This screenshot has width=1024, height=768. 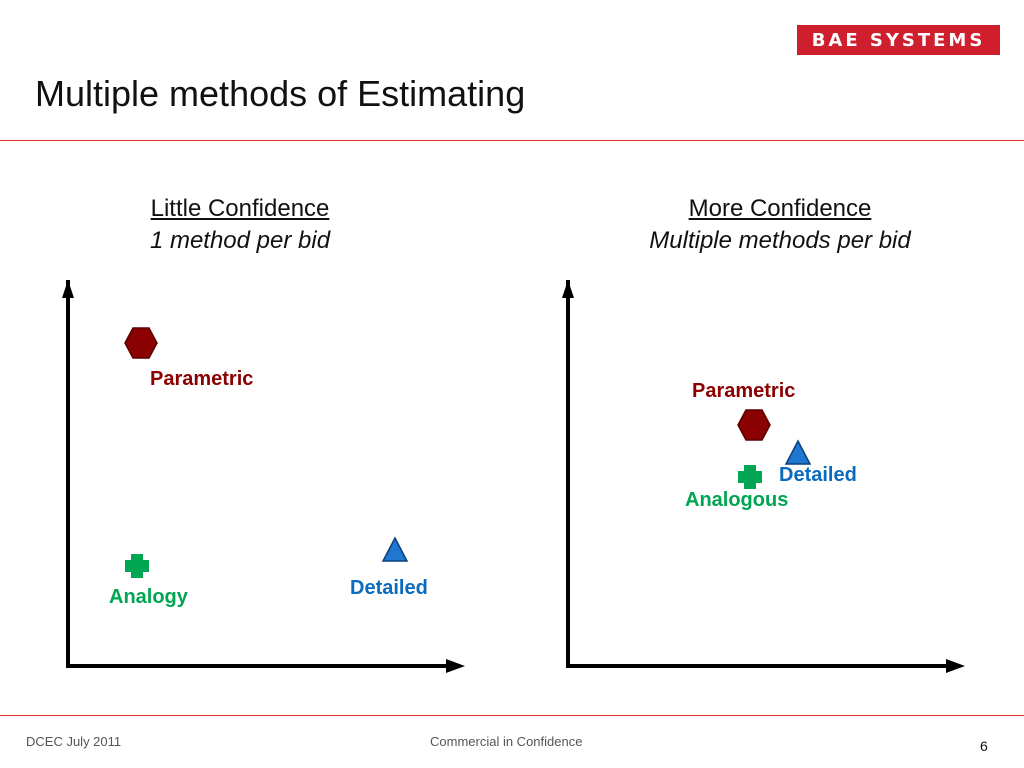 What do you see at coordinates (512, 140) in the screenshot?
I see `header-divider` at bounding box center [512, 140].